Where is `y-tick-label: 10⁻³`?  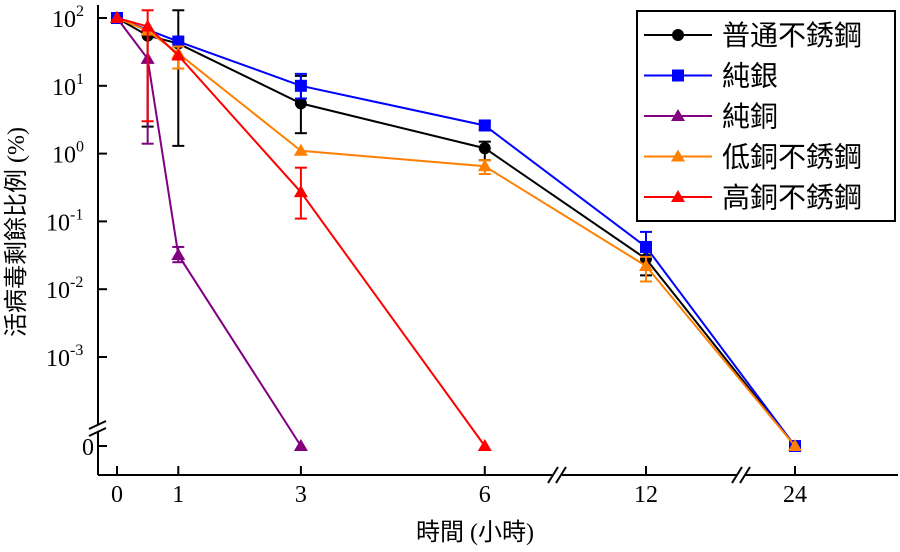
y-tick-label: 10⁻³ is located at coordinates (64, 357).